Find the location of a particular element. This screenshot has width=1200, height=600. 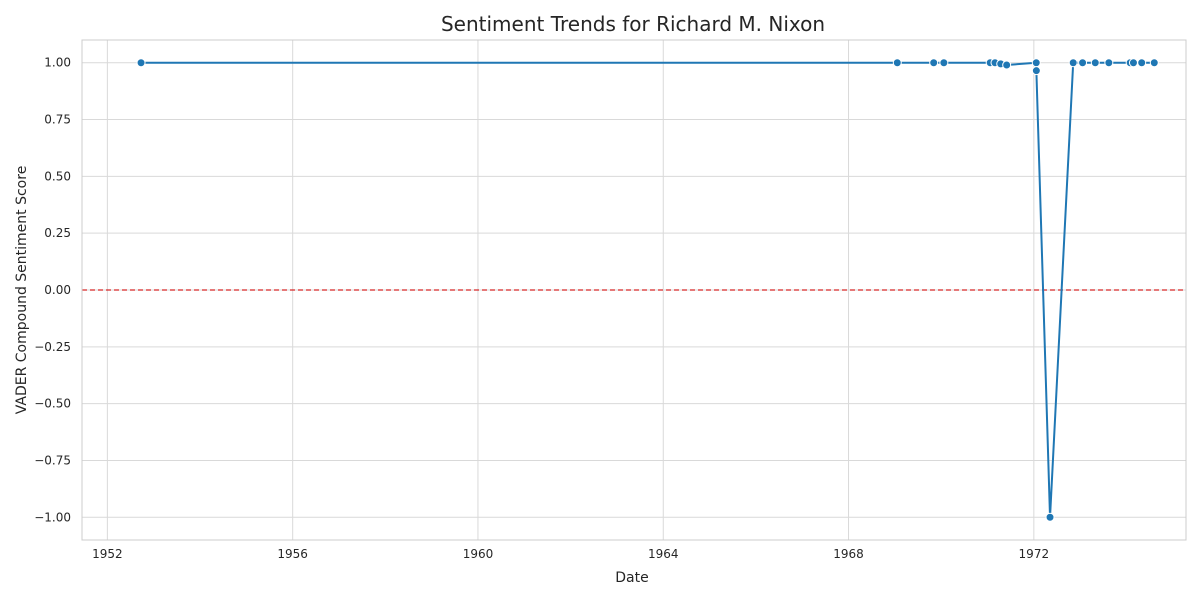

x-tick-labels: 1952 1956 1960 1964 1968 1972 is located at coordinates (570, 554).